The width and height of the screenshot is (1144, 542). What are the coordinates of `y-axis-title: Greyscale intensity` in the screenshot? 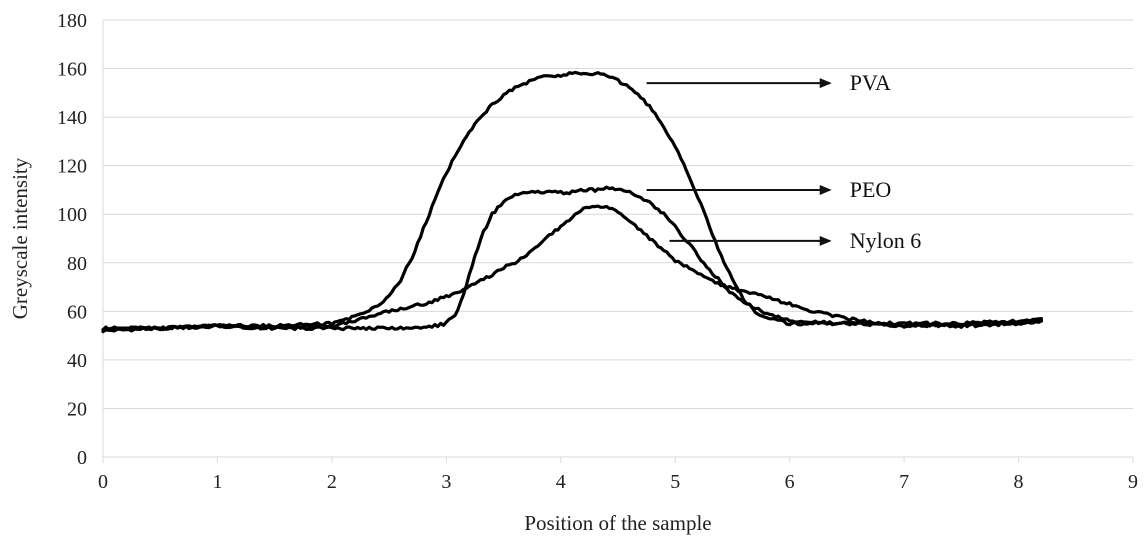 It's located at (20, 238).